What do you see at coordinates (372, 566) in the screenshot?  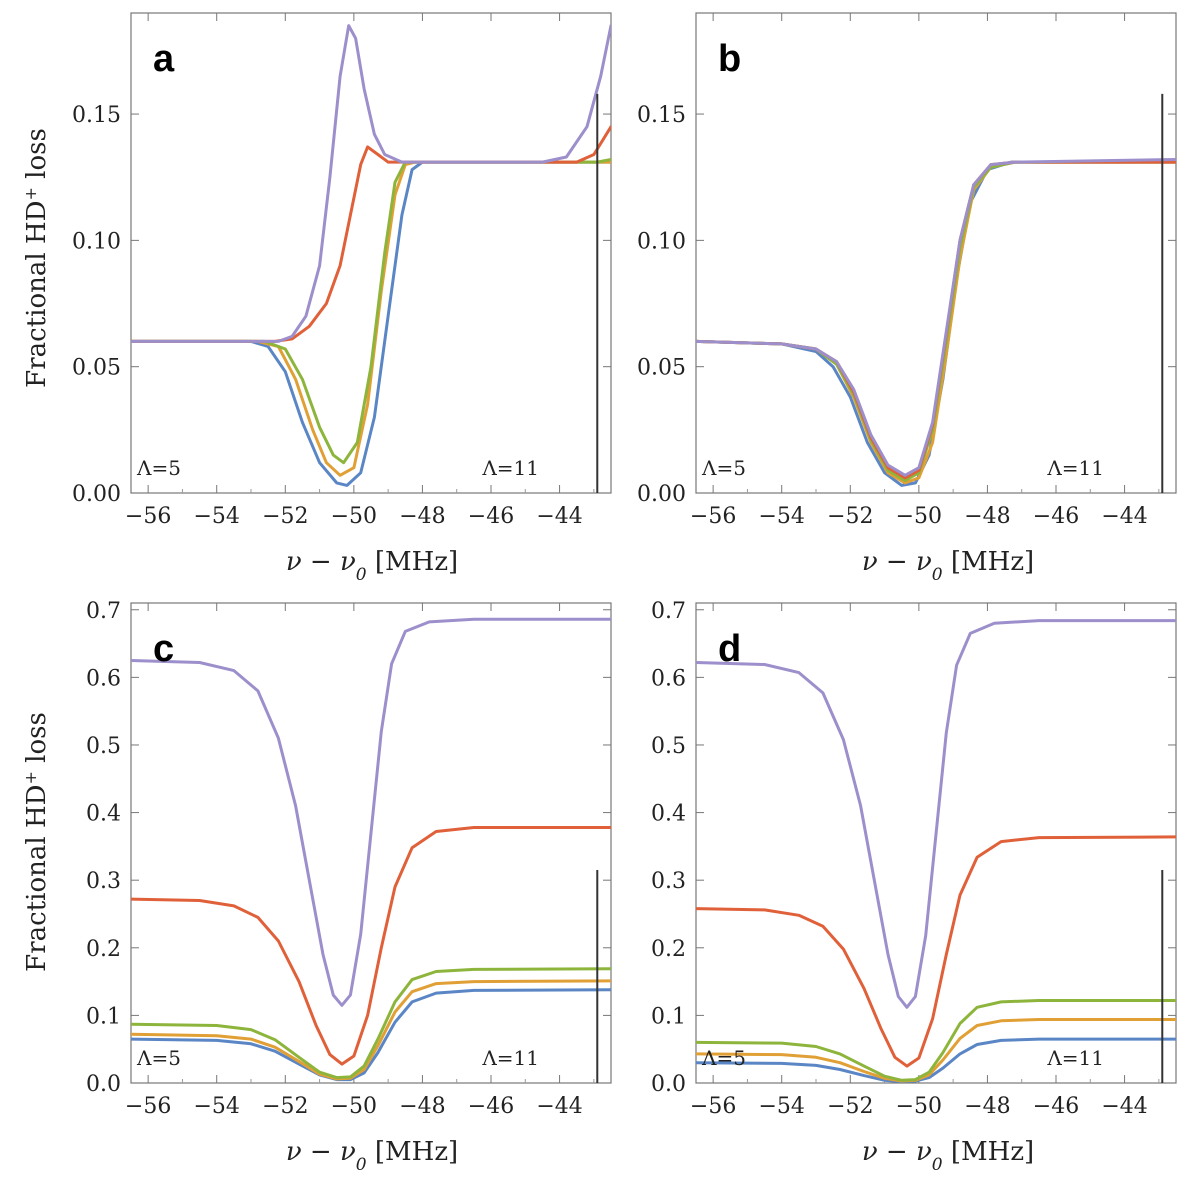 I see `x-axis-title-a: ν − ν0 [MHz]` at bounding box center [372, 566].